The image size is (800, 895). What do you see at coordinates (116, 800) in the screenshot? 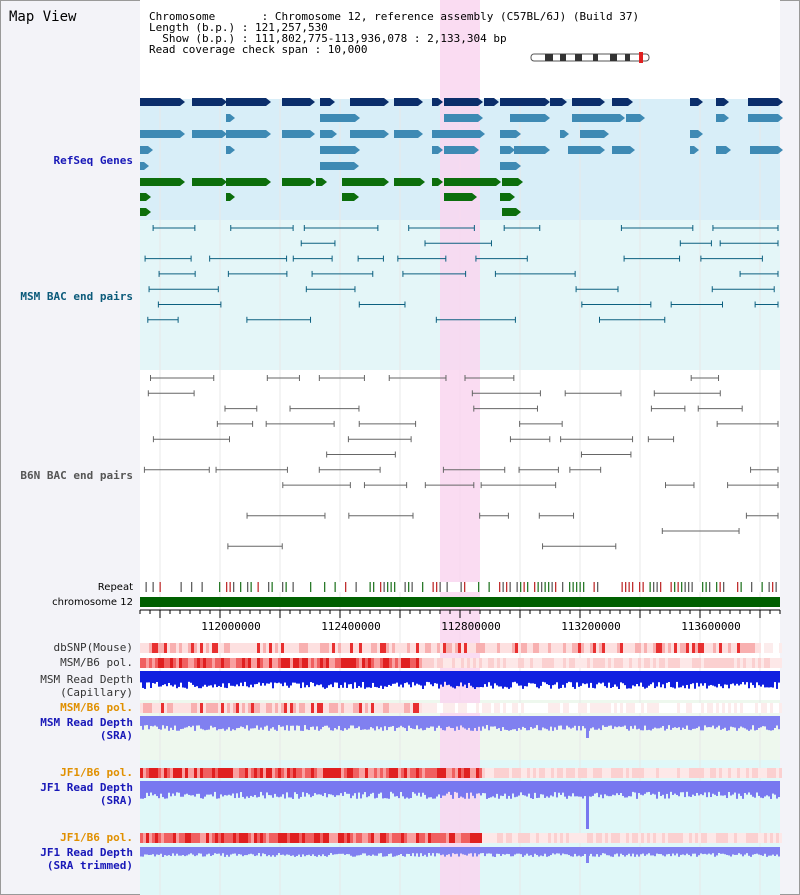
I see `track-label-jf1-read-sra-2: (SRA)` at bounding box center [116, 800].